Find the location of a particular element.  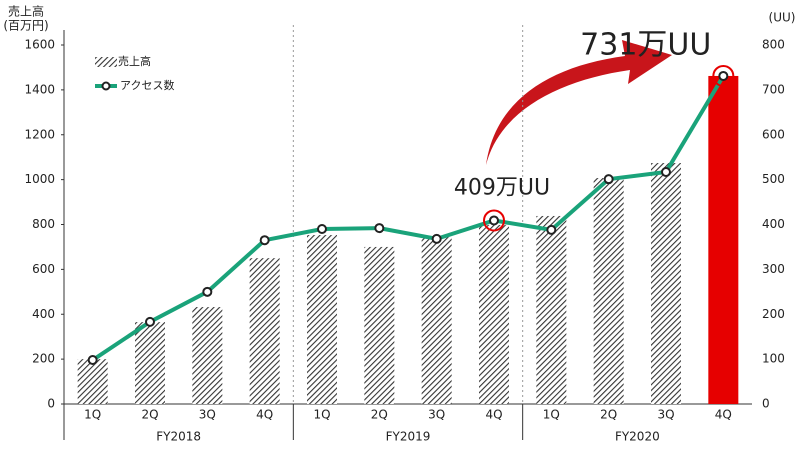

trend-arrow is located at coordinates (579, 102).